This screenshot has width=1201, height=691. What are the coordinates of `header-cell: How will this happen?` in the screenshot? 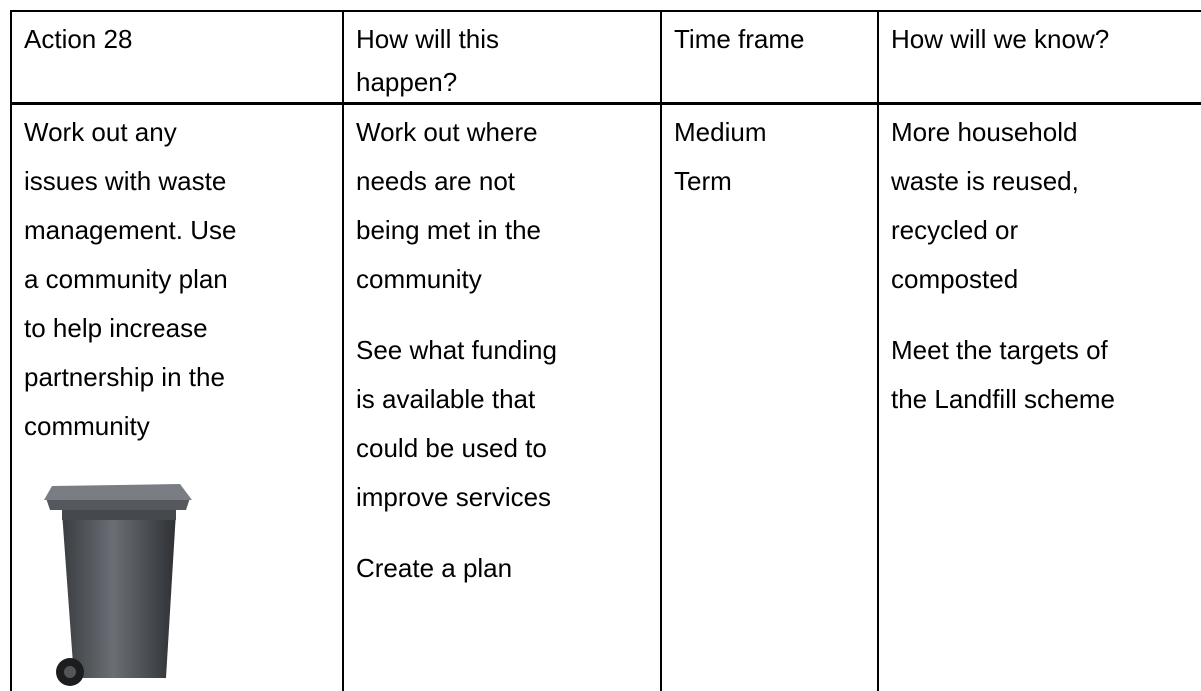 It's located at (427, 61).